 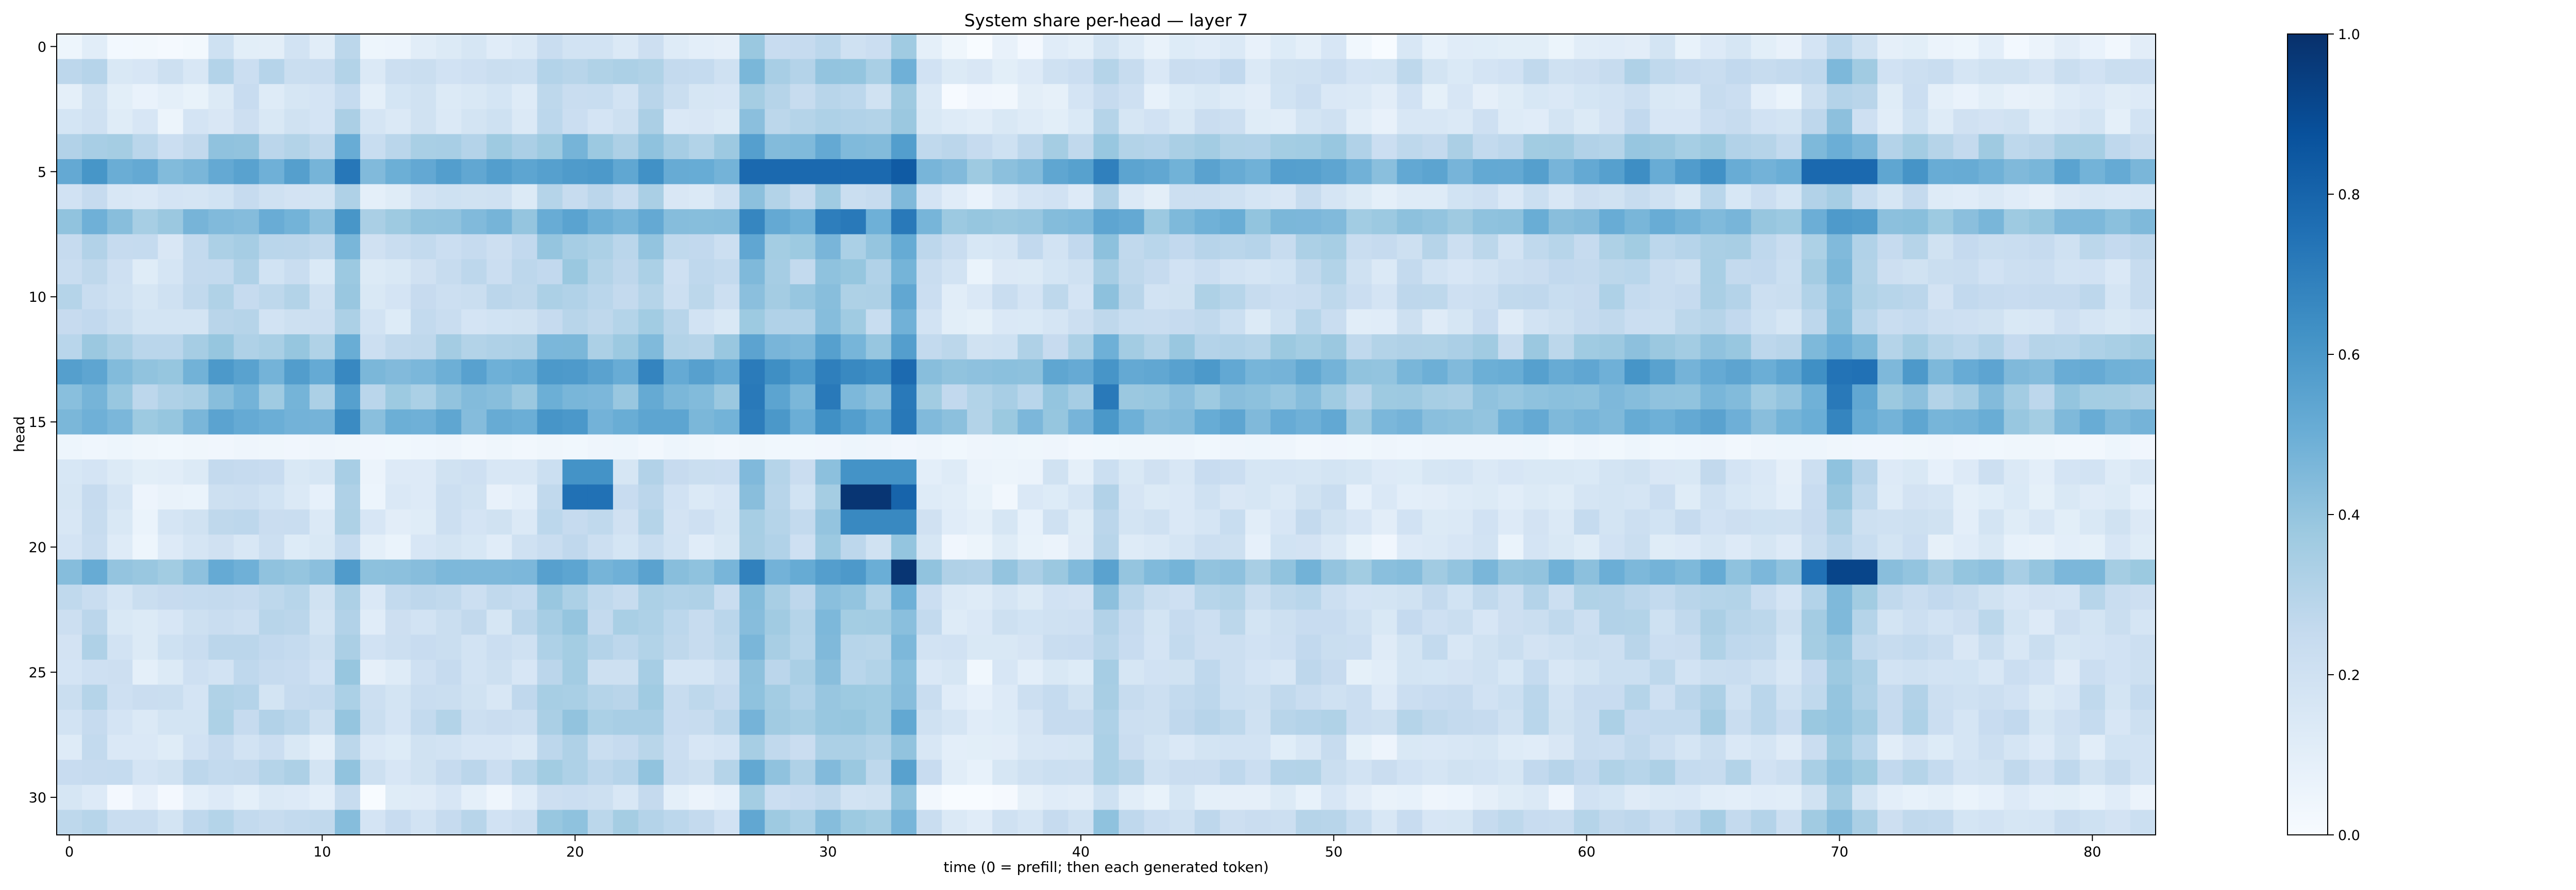 I want to click on colorbar-axis: 0.00.20.40.60.81.0, so click(x=2344, y=435).